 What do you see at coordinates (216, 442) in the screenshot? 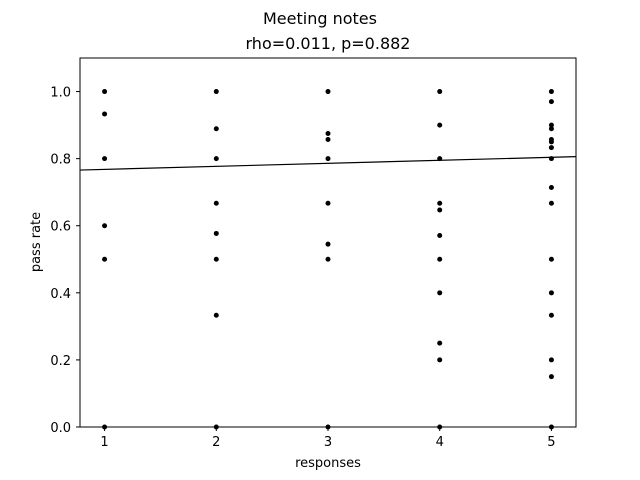
I see `x-tick-label: 2` at bounding box center [216, 442].